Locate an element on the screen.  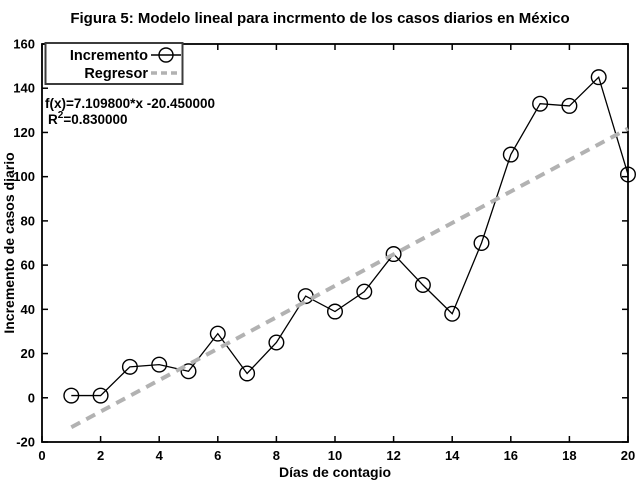
legend-incremento-circle-marker is located at coordinates (166, 55).